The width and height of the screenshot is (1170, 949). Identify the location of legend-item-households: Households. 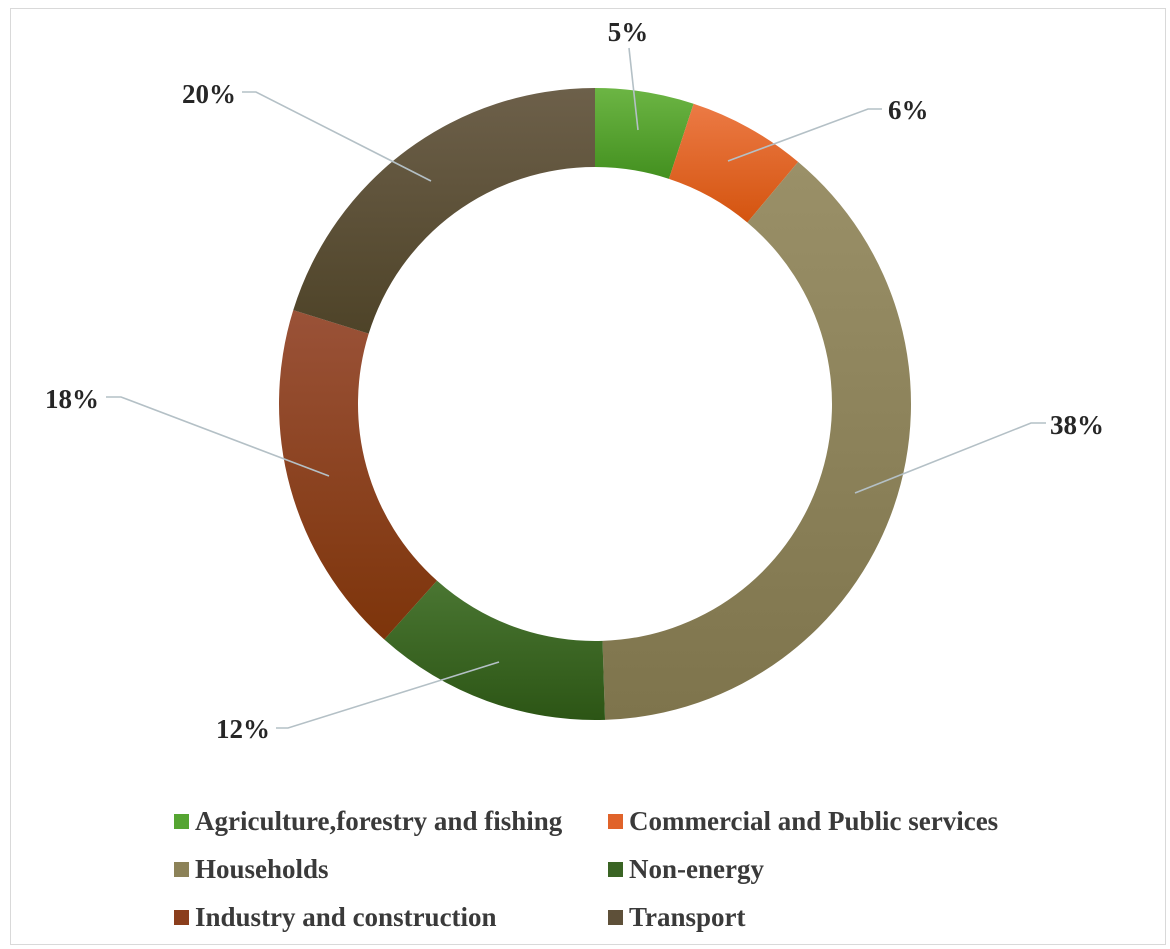
(251, 869).